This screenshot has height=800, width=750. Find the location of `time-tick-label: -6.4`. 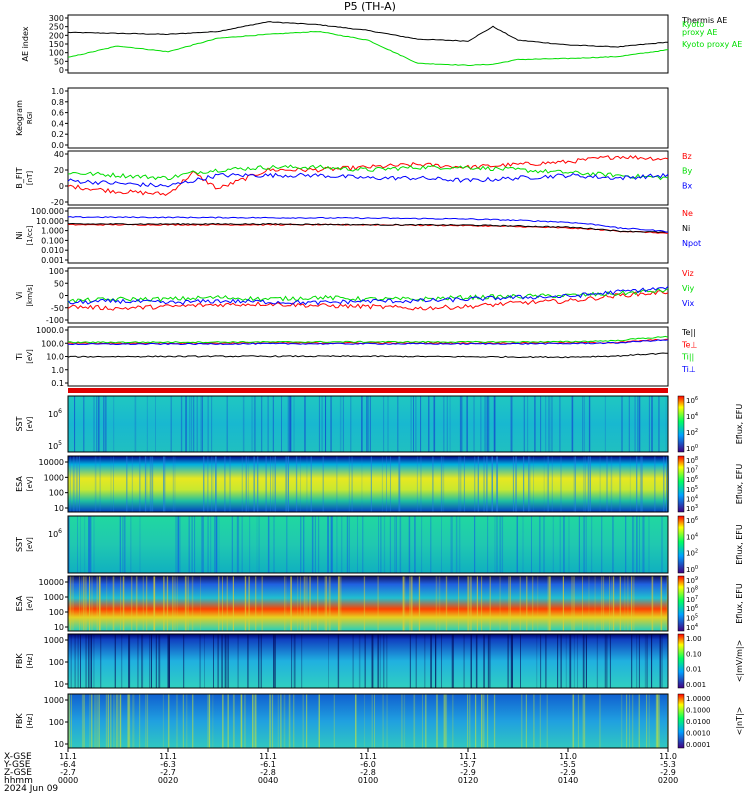

time-tick-label: -6.4 is located at coordinates (68, 764).